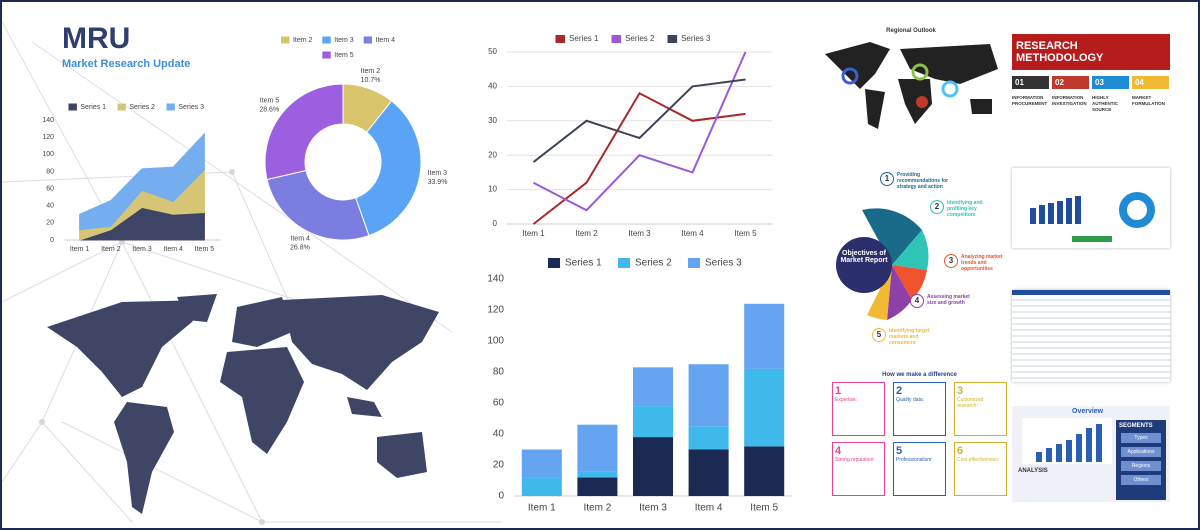  I want to click on regional-map, so click(911, 85).